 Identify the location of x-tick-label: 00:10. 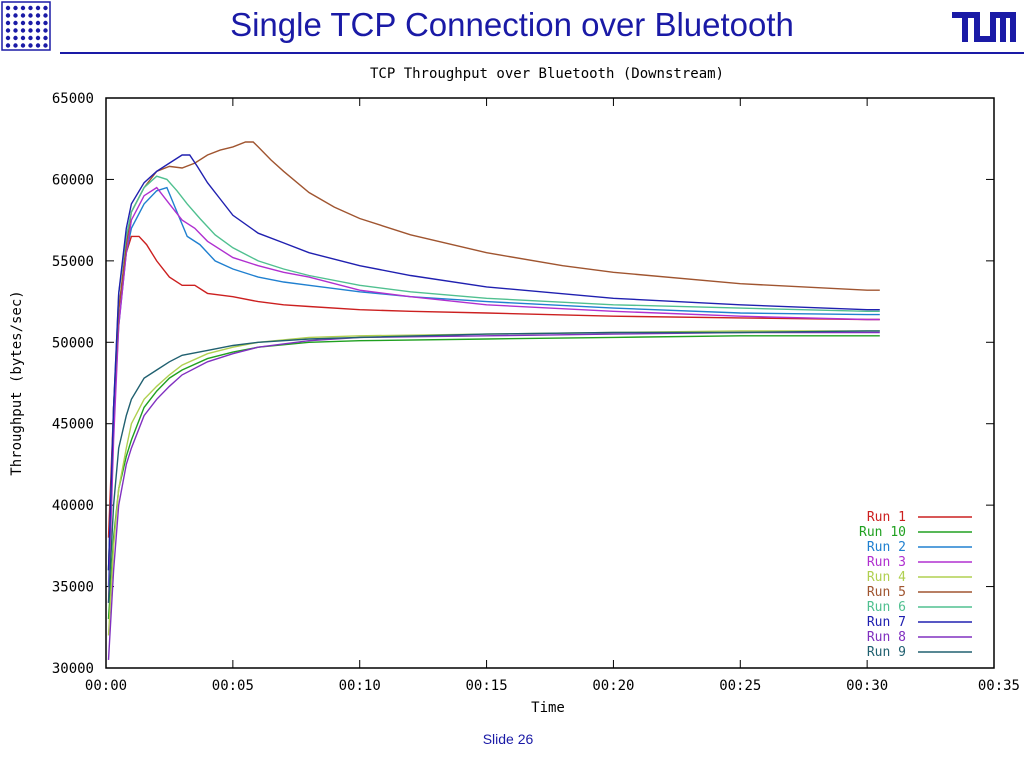
(360, 686).